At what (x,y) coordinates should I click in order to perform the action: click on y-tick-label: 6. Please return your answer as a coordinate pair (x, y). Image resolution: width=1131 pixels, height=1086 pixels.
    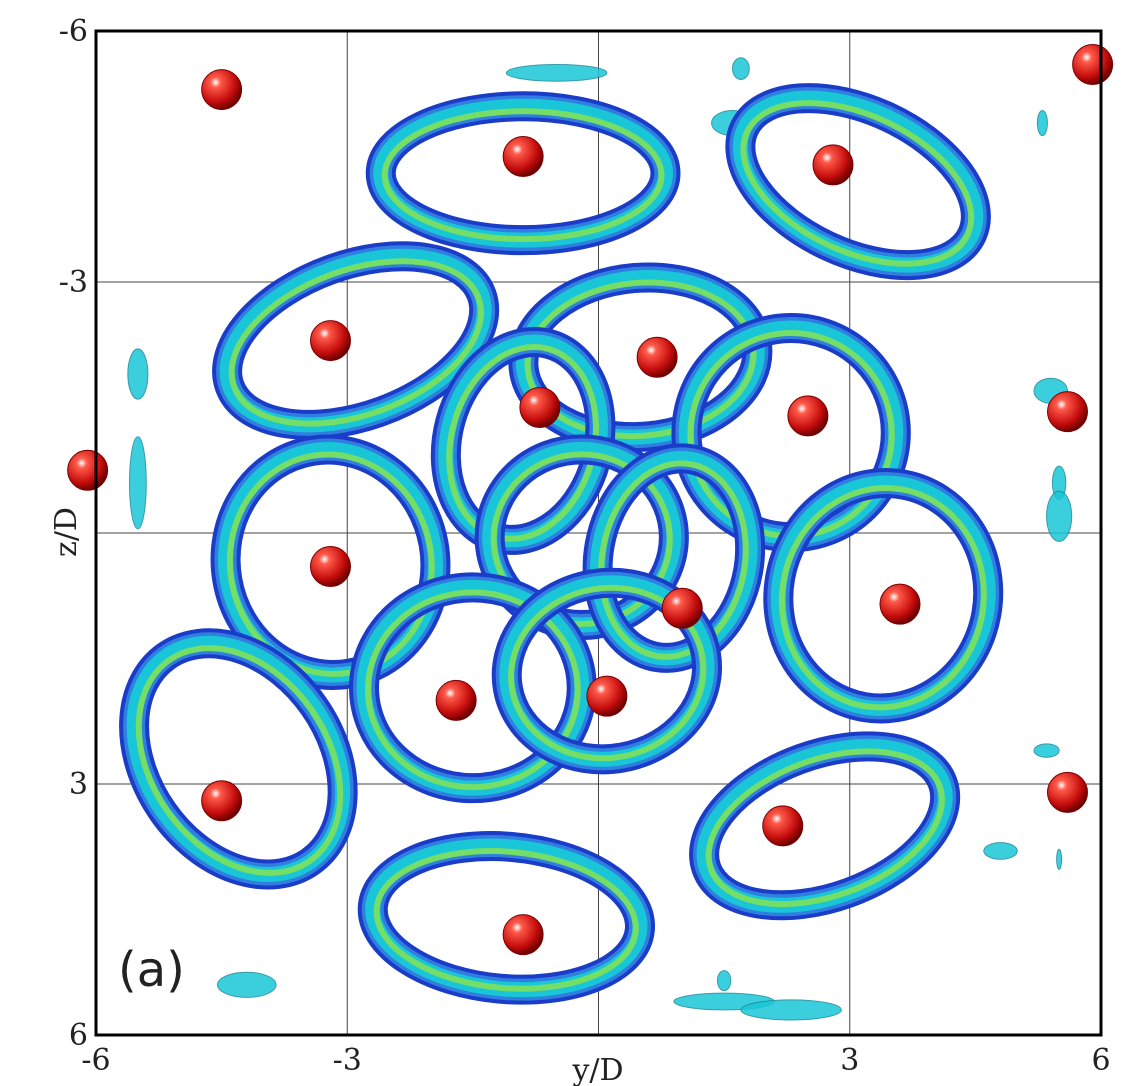
    Looking at the image, I should click on (78, 1035).